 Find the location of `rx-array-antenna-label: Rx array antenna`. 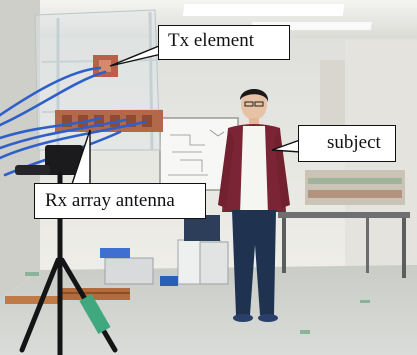

rx-array-antenna-label: Rx array antenna is located at coordinates (120, 201).